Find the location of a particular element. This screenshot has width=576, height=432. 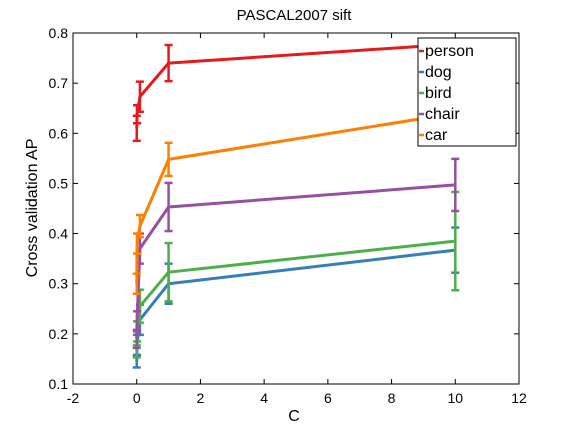

y-tick-label: 0.2 is located at coordinates (59, 334).